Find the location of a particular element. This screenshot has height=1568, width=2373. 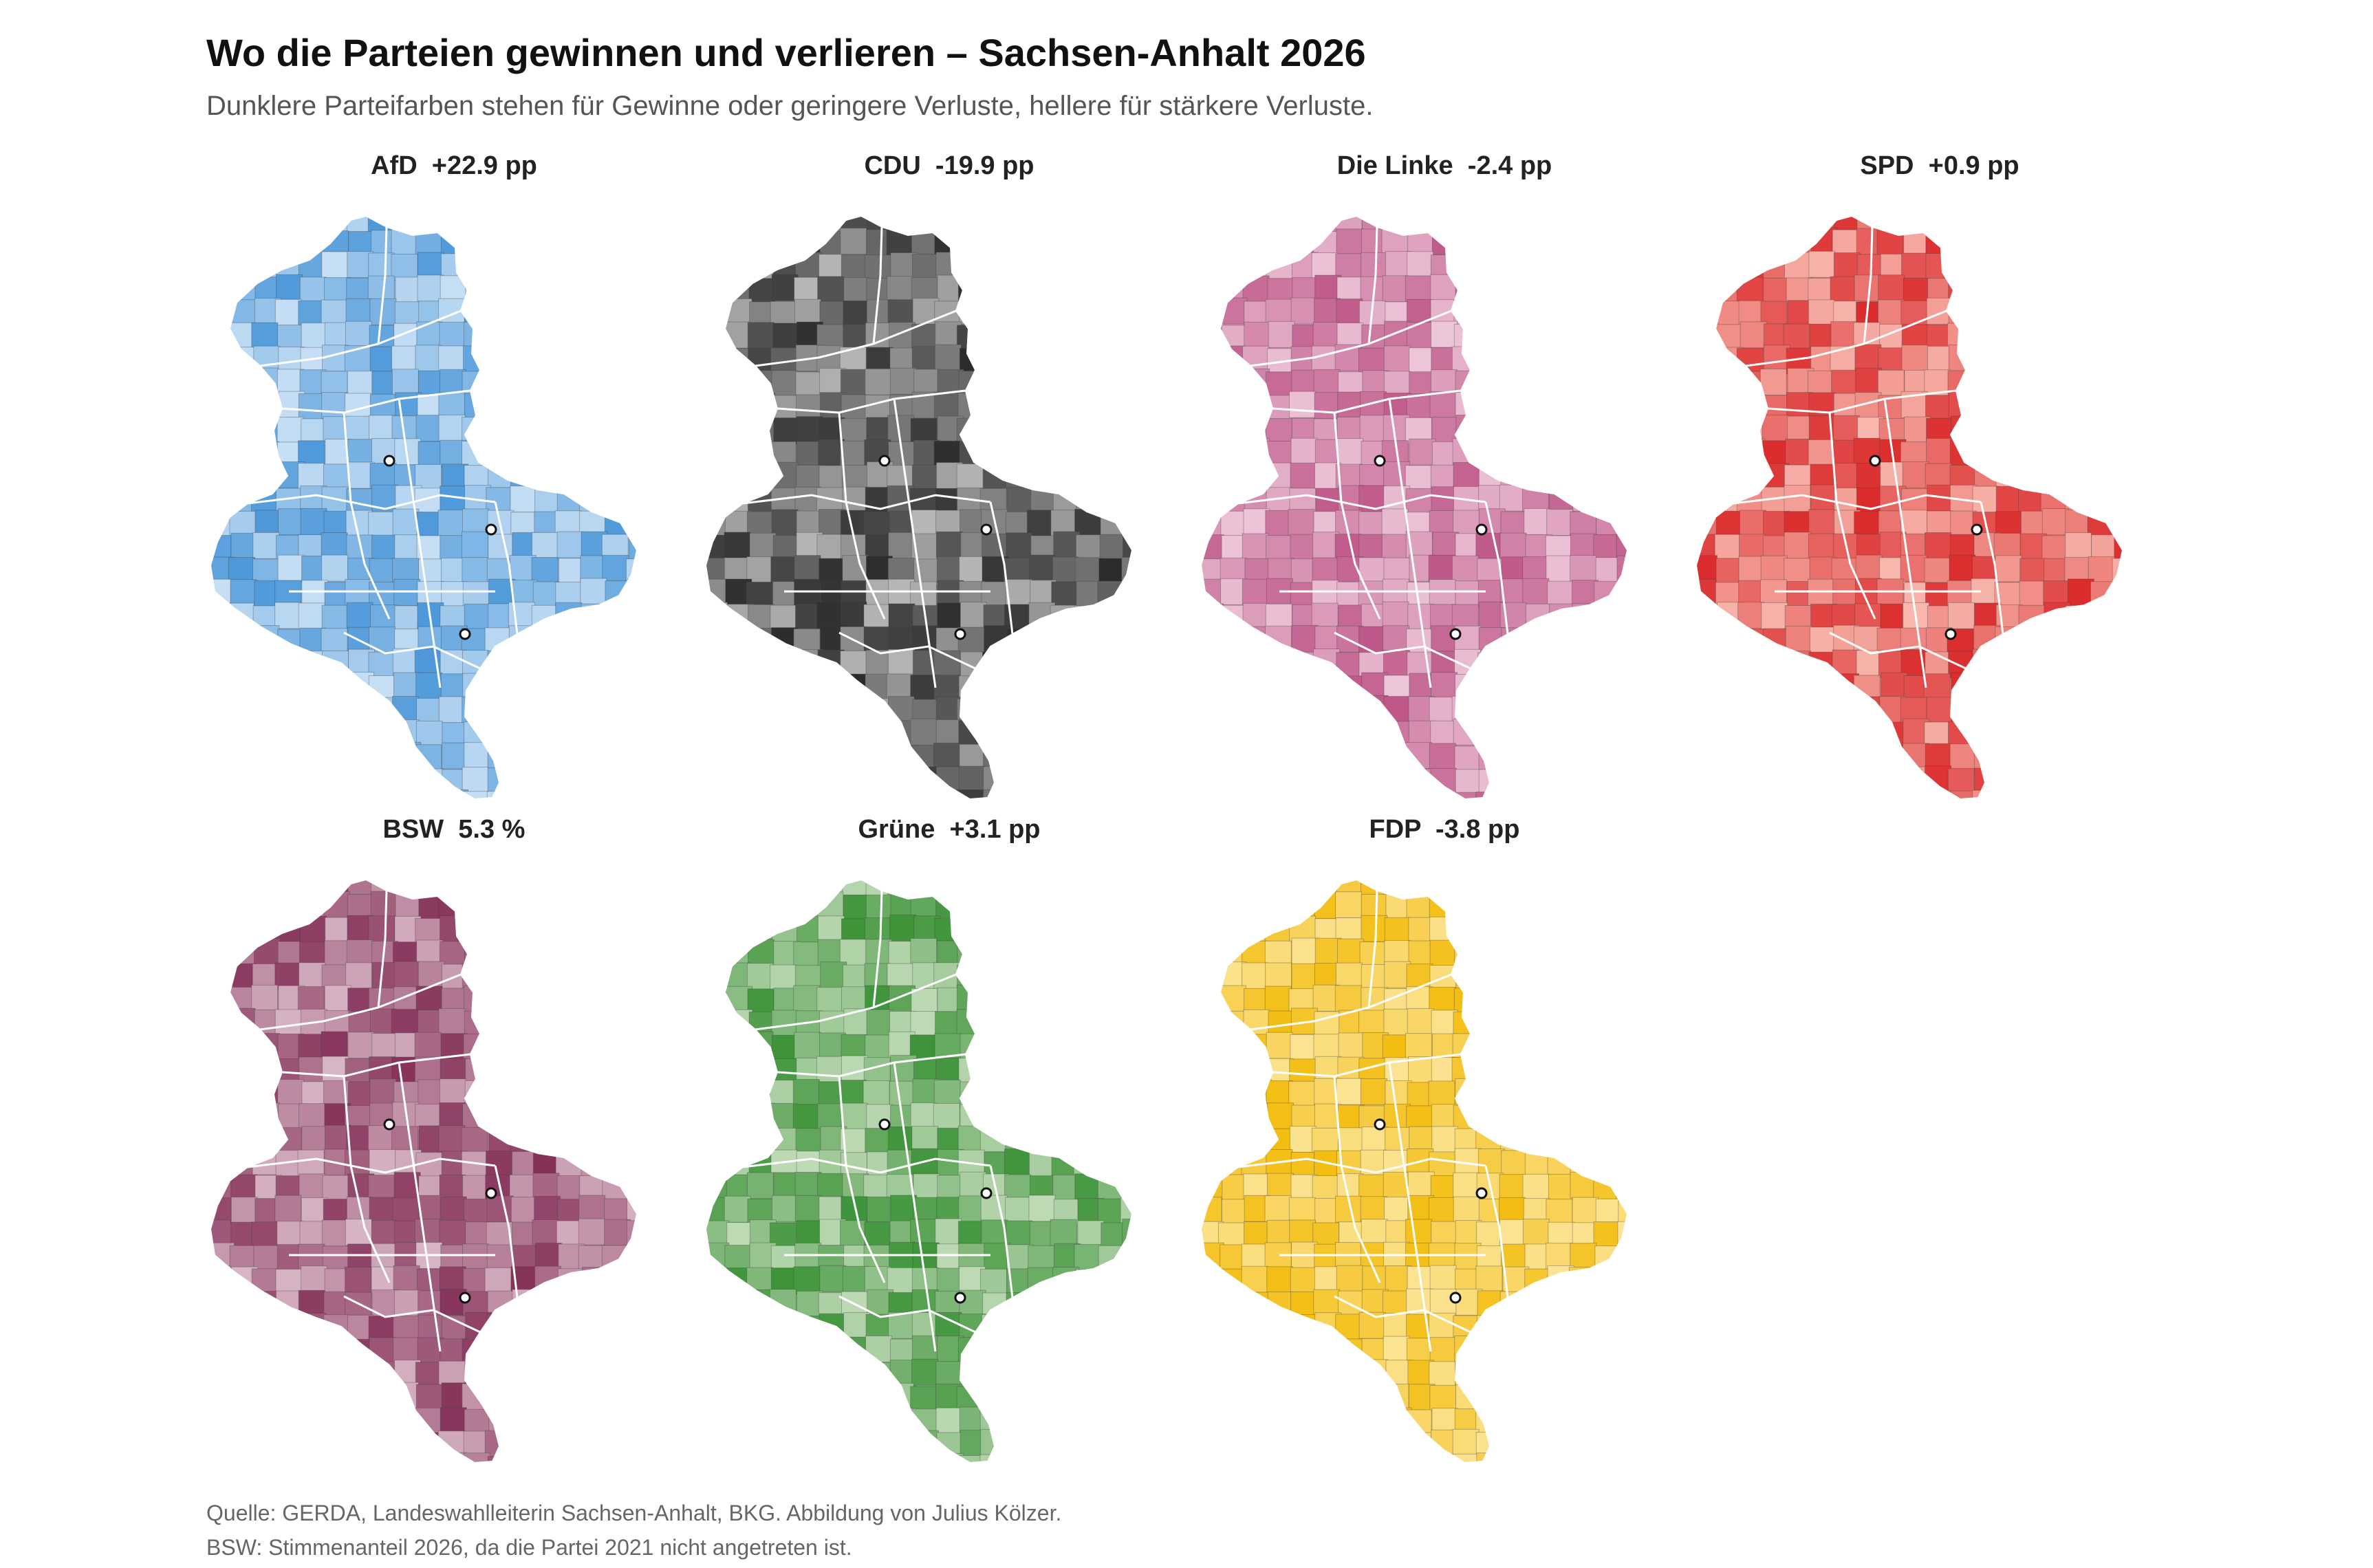

district-boundary is located at coordinates (420, 1207).